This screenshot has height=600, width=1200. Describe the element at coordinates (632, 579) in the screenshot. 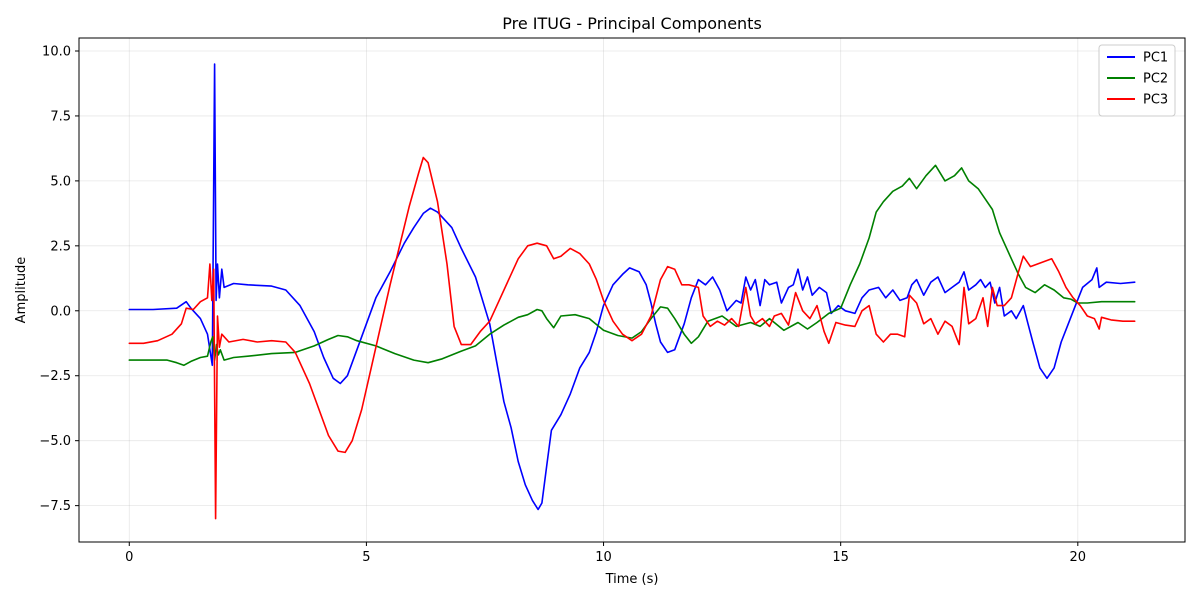

I see `x-axis-label: Time (s)` at that location.